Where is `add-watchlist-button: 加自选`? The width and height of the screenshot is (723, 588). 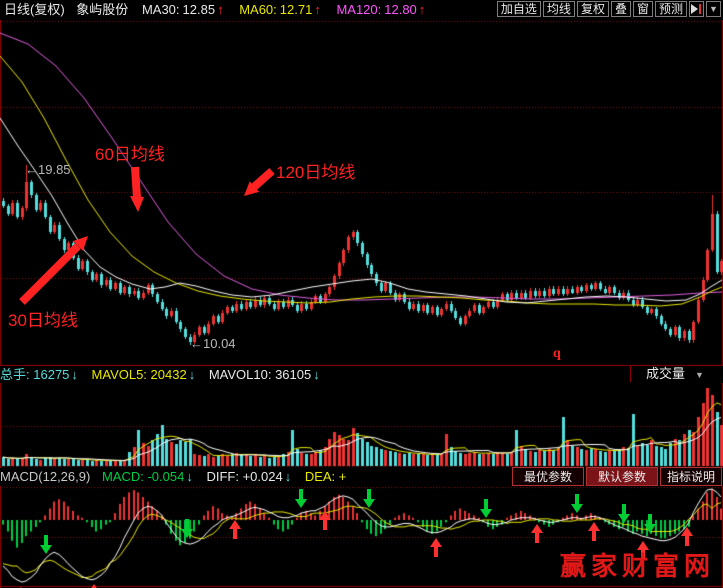
add-watchlist-button: 加自选 is located at coordinates (518, 9).